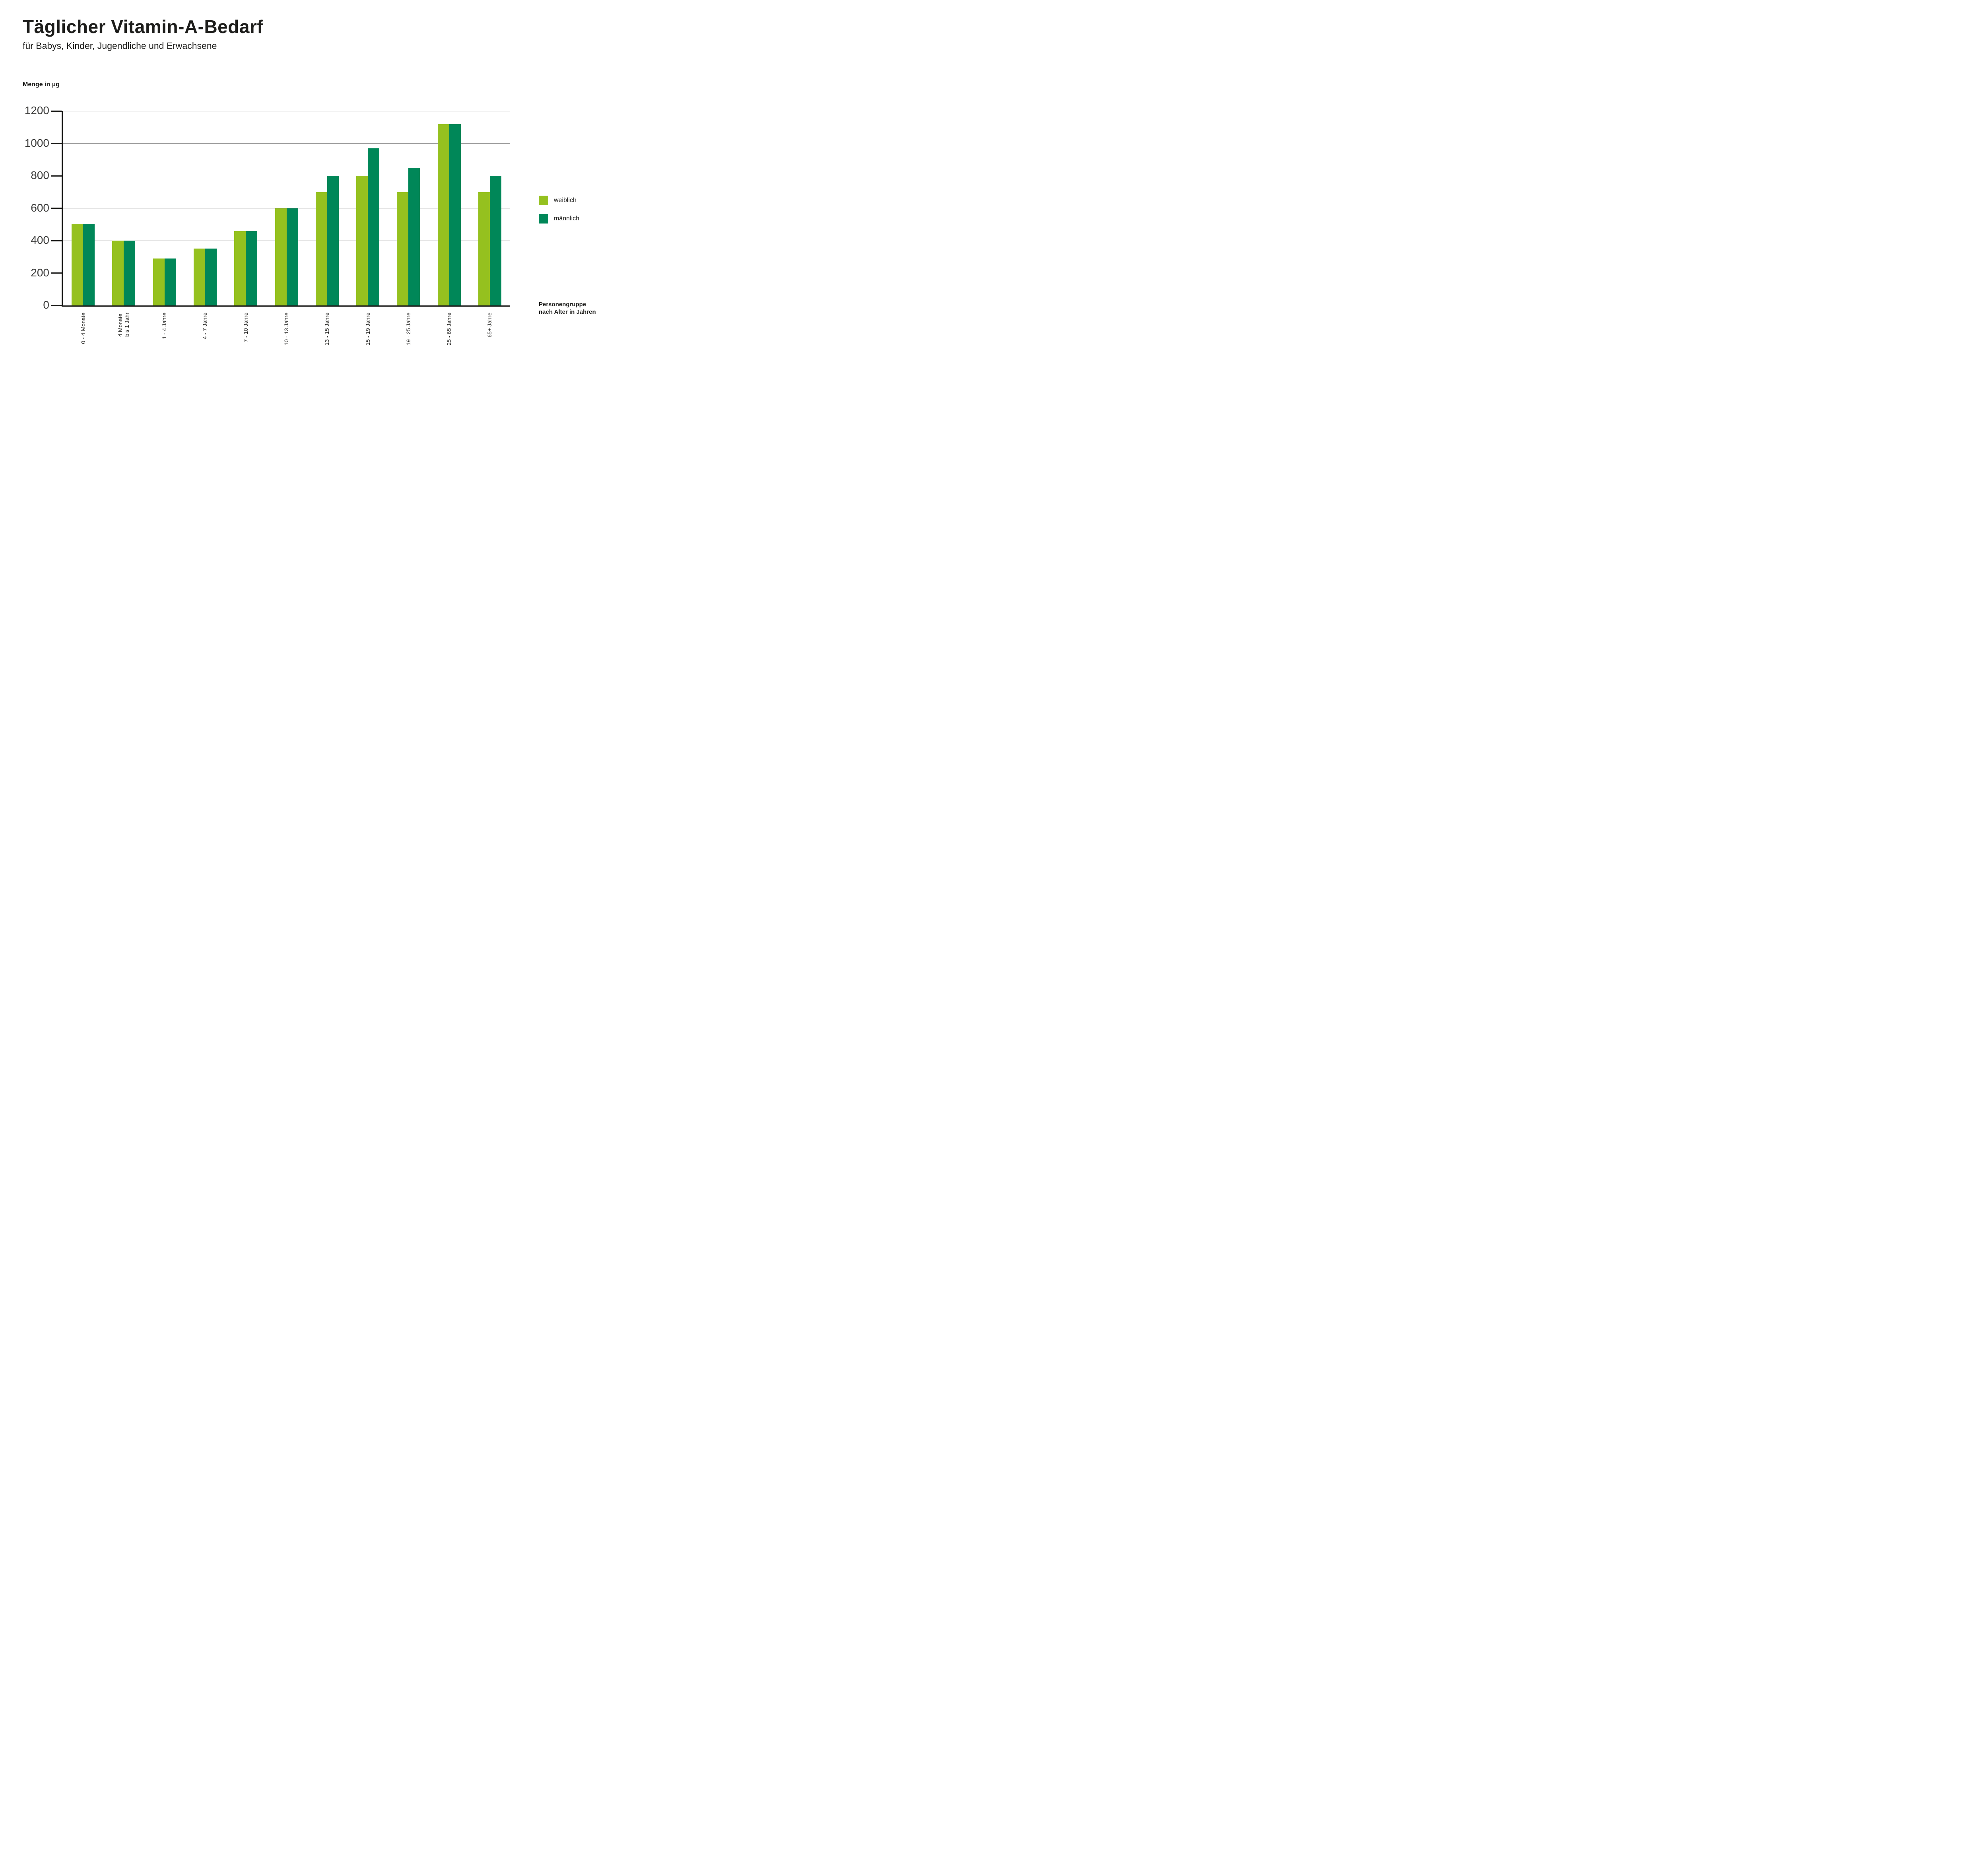  I want to click on bar-männlich-2, so click(130, 273).